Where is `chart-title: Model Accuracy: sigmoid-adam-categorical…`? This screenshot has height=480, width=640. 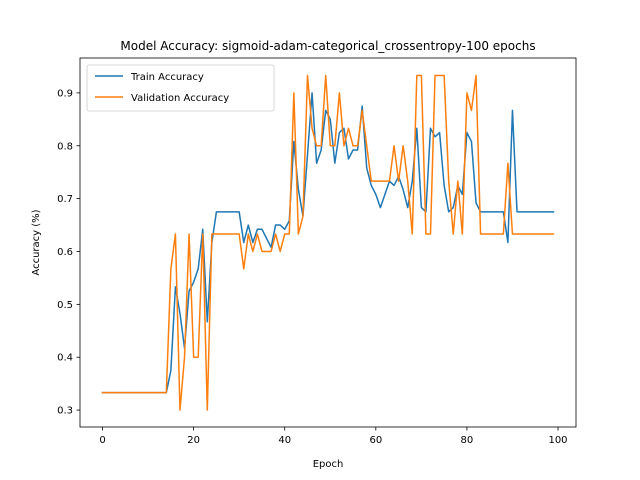 chart-title: Model Accuracy: sigmoid-adam-categorical… is located at coordinates (327, 46).